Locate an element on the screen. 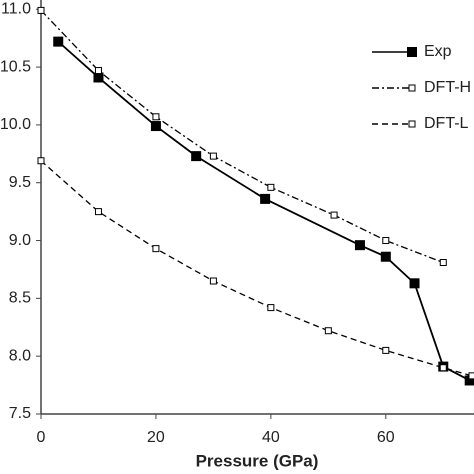  legend-label: Exp is located at coordinates (438, 51).